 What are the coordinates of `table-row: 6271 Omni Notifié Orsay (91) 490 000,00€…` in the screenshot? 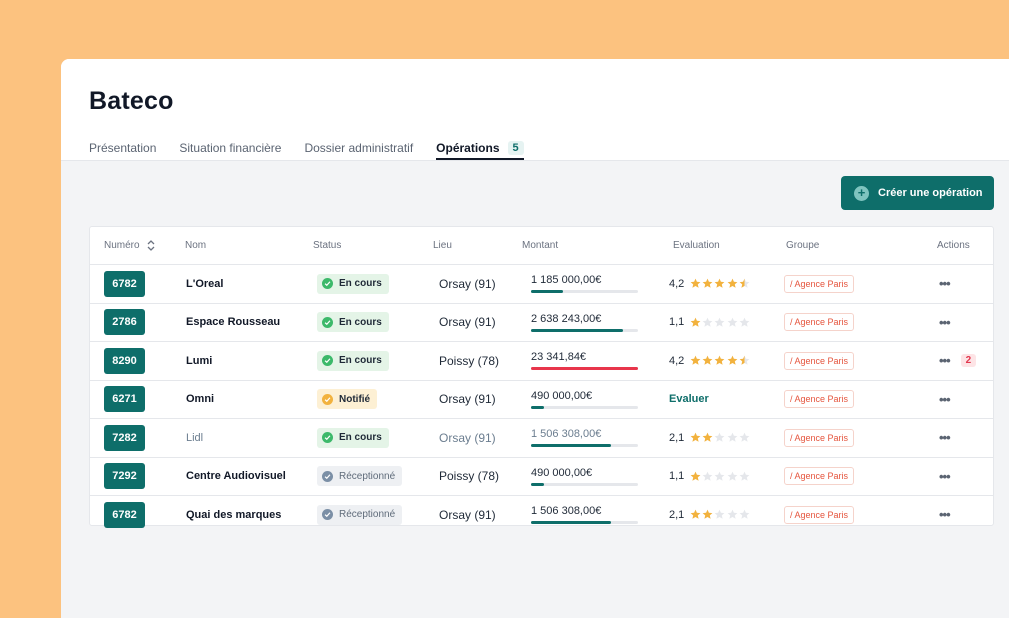 It's located at (541, 400).